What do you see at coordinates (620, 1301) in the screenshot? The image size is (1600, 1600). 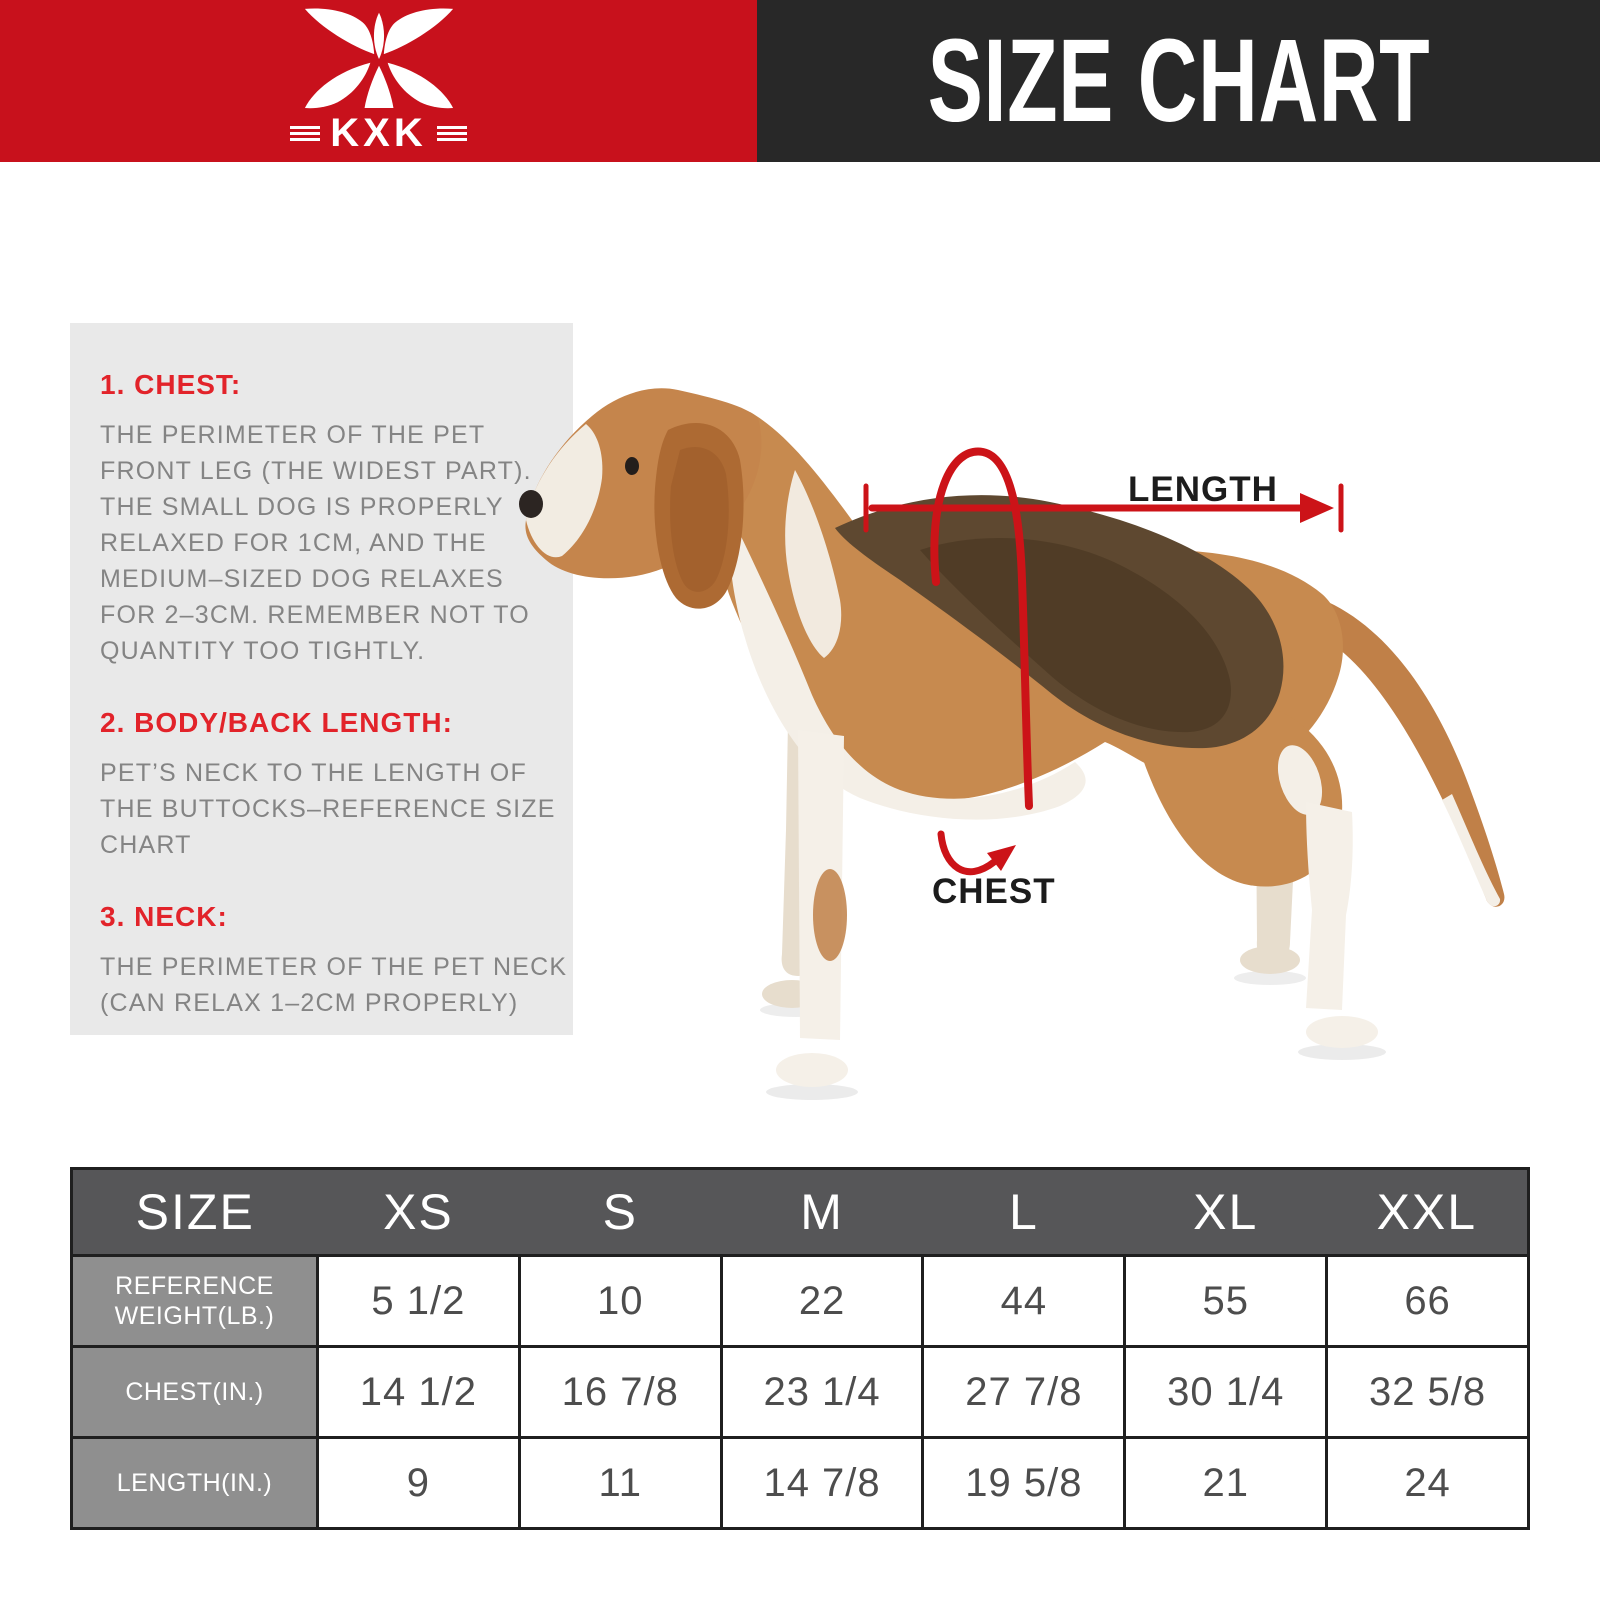 I see `weight-s: 10` at bounding box center [620, 1301].